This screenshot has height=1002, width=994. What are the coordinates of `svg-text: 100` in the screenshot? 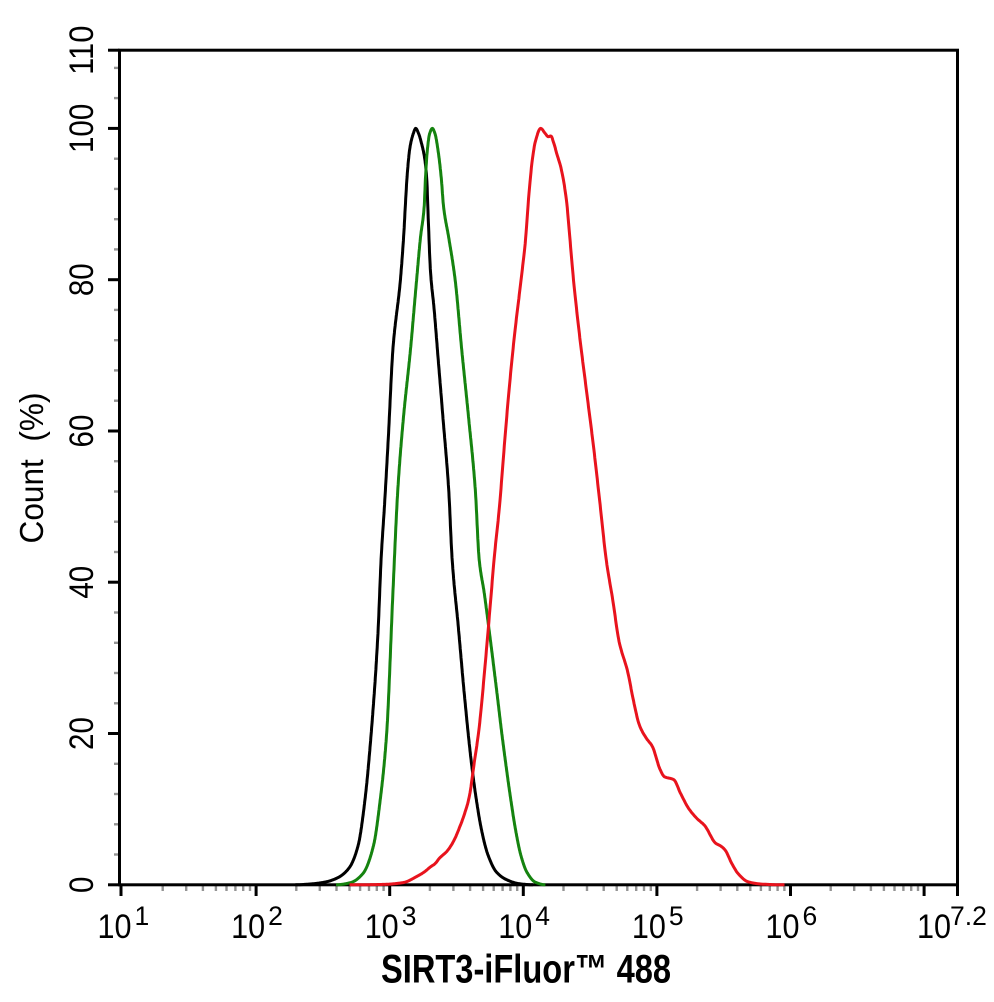 It's located at (82, 128).